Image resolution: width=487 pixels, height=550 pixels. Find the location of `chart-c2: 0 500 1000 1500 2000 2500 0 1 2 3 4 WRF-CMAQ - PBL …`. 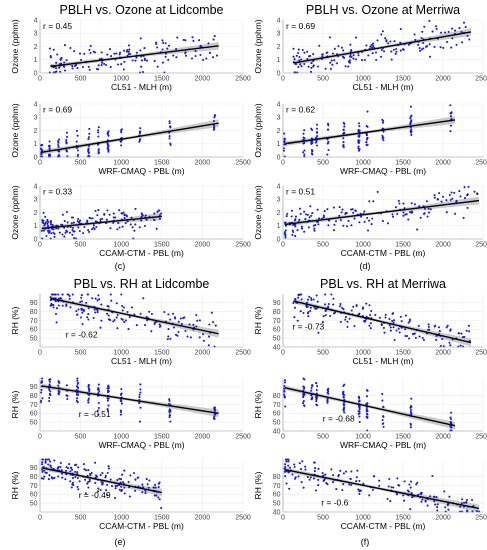

chart-c2: 0 500 1000 1500 2000 2500 0 1 2 3 4 WRF-CMAQ - PBL … is located at coordinates (130, 138).